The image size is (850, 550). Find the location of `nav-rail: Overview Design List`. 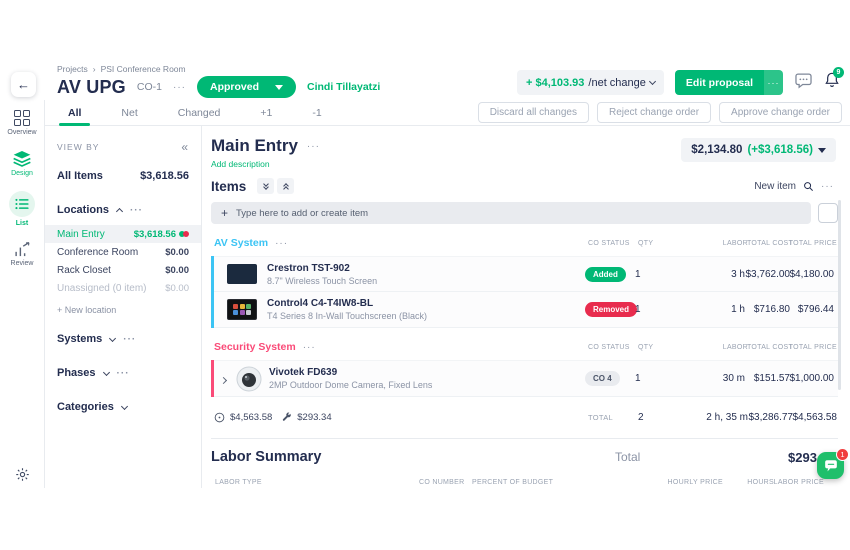

nav-rail: Overview Design List is located at coordinates (22, 294).